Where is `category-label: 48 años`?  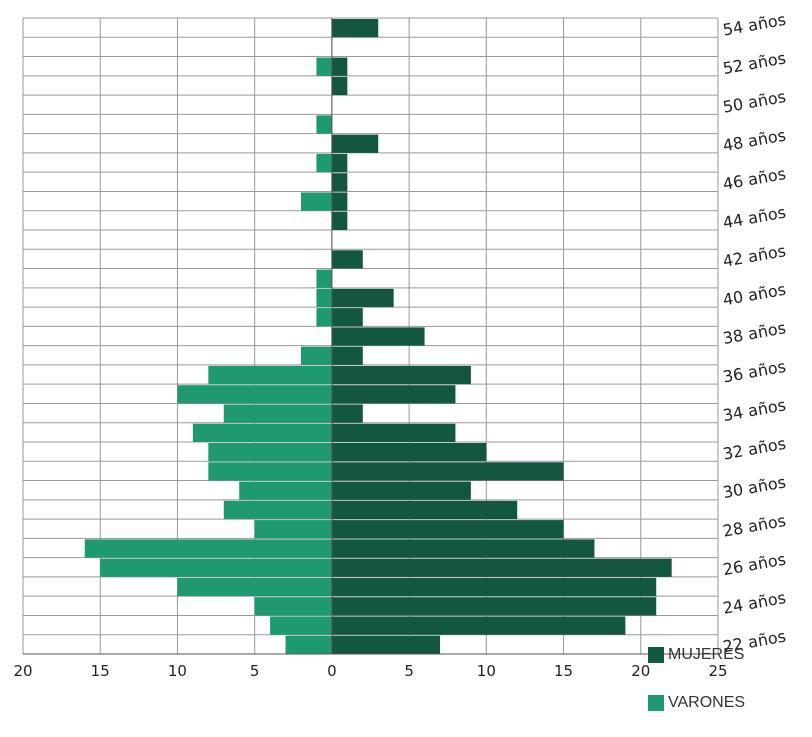
category-label: 48 años is located at coordinates (754, 140).